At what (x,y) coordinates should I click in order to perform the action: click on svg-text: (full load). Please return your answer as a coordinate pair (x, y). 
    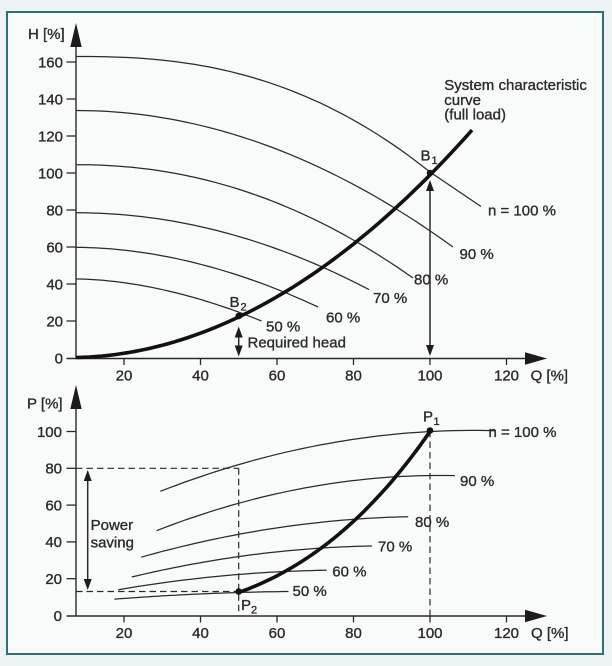
    Looking at the image, I should click on (475, 114).